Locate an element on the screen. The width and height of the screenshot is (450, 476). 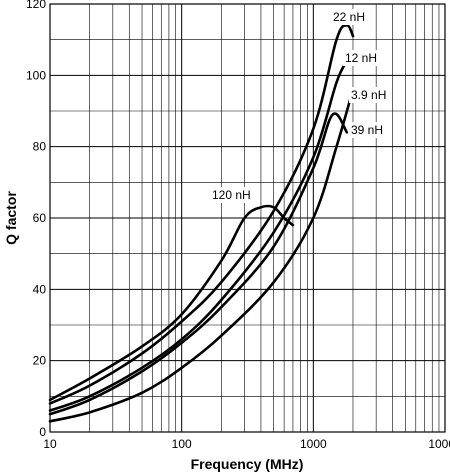
series-label-3-9-nh: 3.9 nH is located at coordinates (368, 95).